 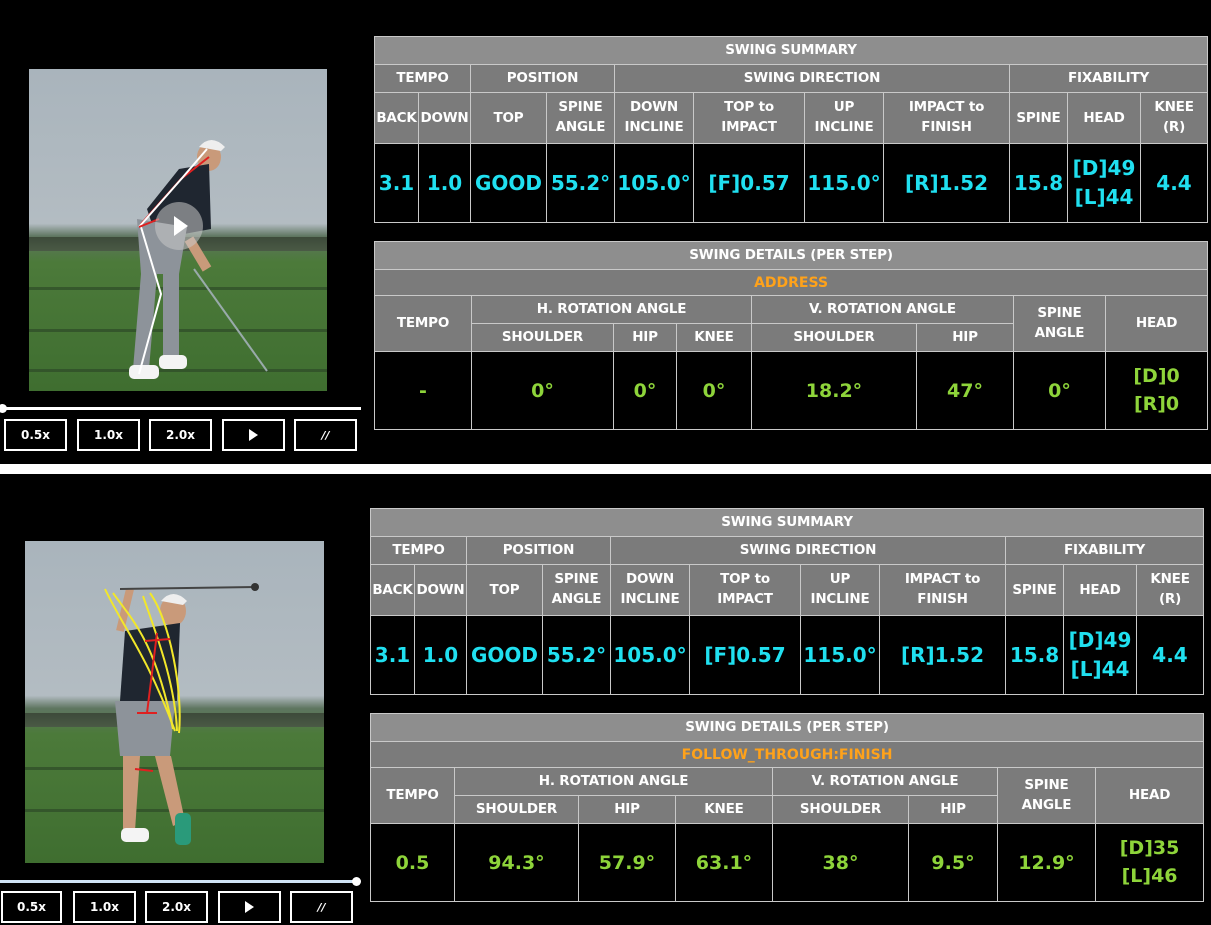 What do you see at coordinates (516, 809) in the screenshot?
I see `h-shoulder-header: SHOULDER` at bounding box center [516, 809].